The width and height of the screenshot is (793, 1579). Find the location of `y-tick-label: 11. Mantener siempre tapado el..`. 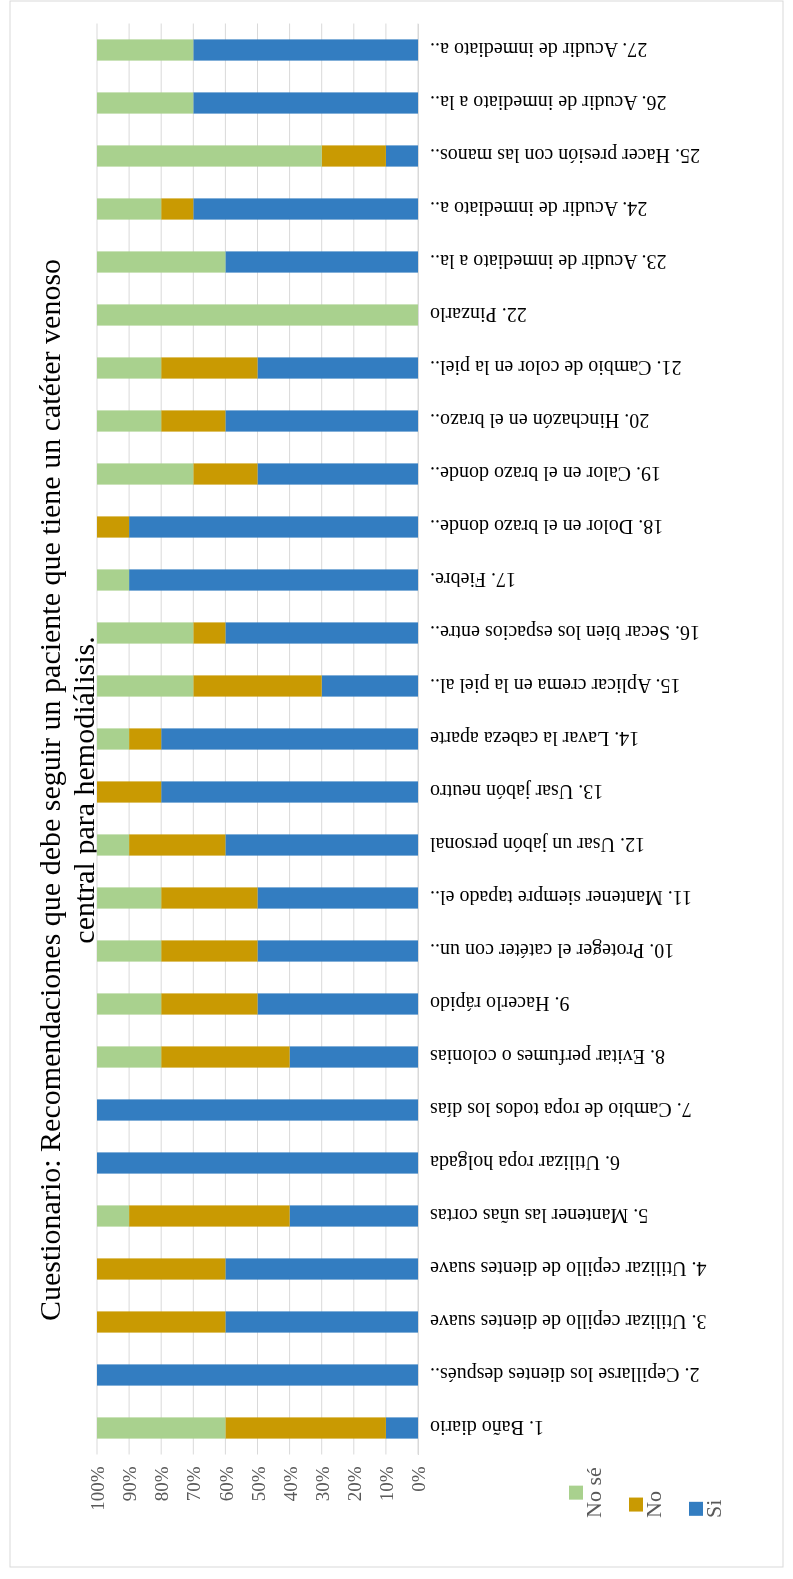

y-tick-label: 11. Mantener siempre tapado el.. is located at coordinates (561, 897).